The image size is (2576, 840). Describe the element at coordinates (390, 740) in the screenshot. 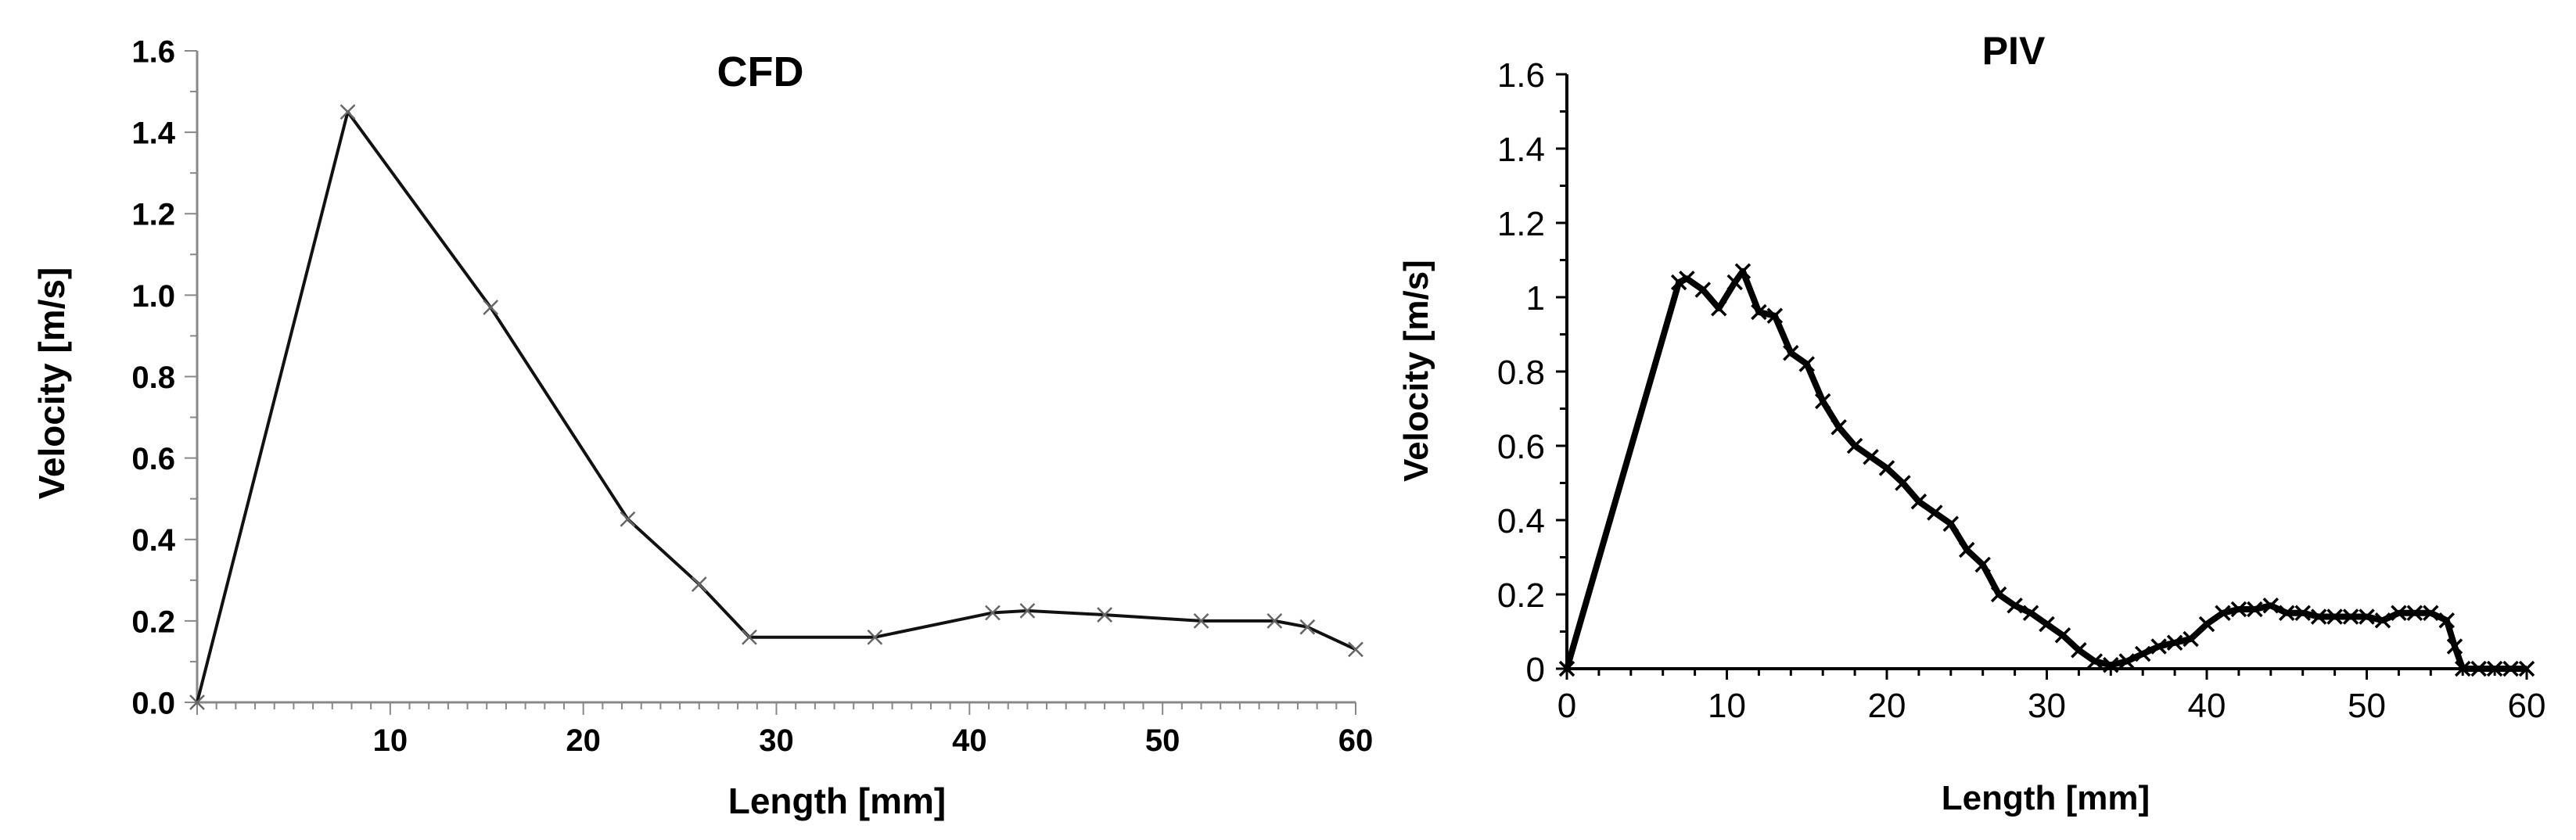

I see `cfd-x-tick-label: 10` at that location.